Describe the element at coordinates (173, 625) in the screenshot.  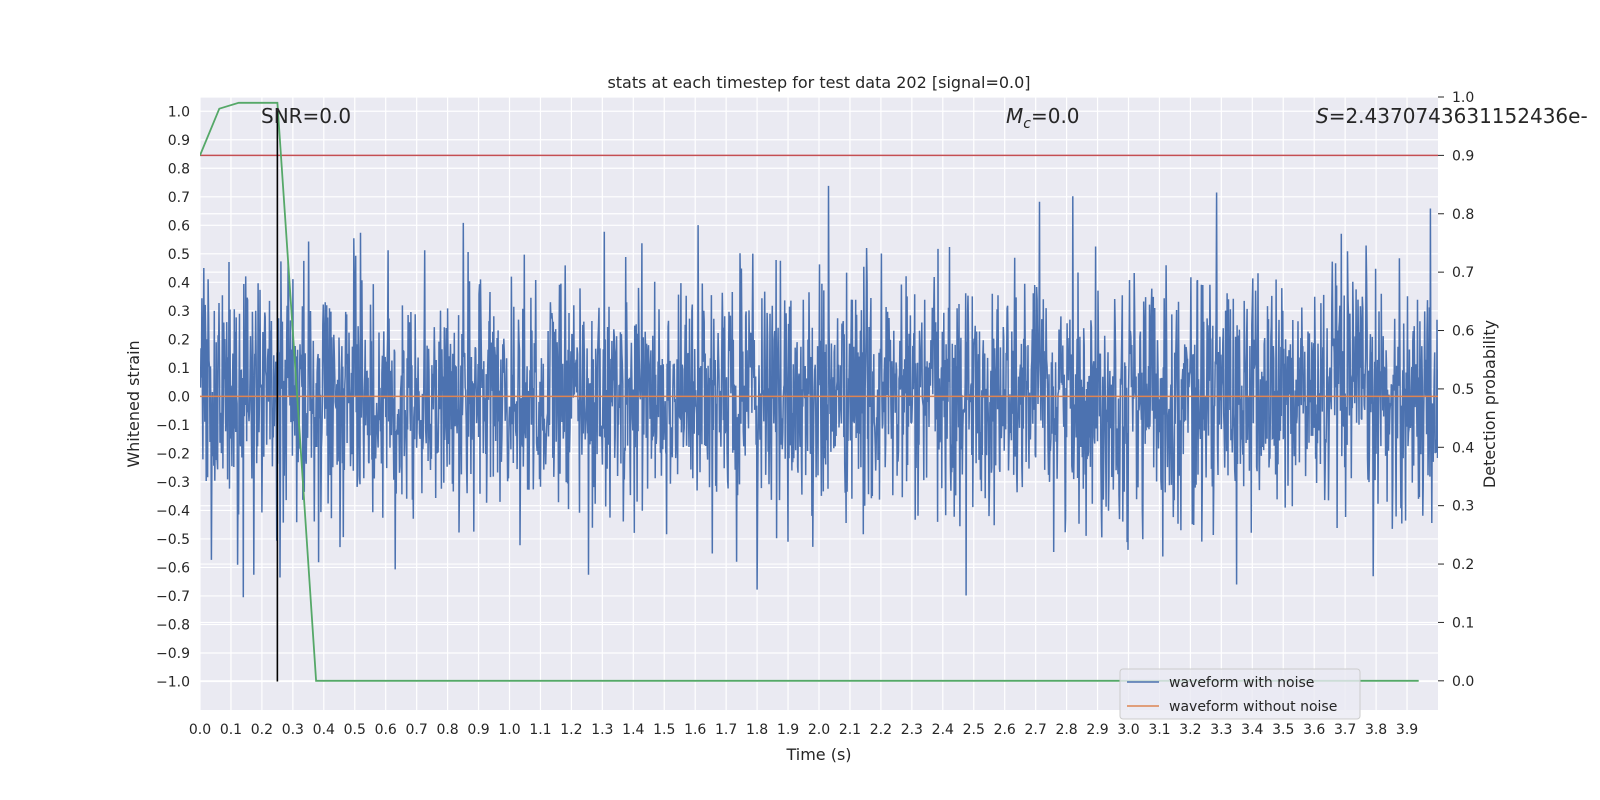
I see `y-tick-label: −0.8` at that location.